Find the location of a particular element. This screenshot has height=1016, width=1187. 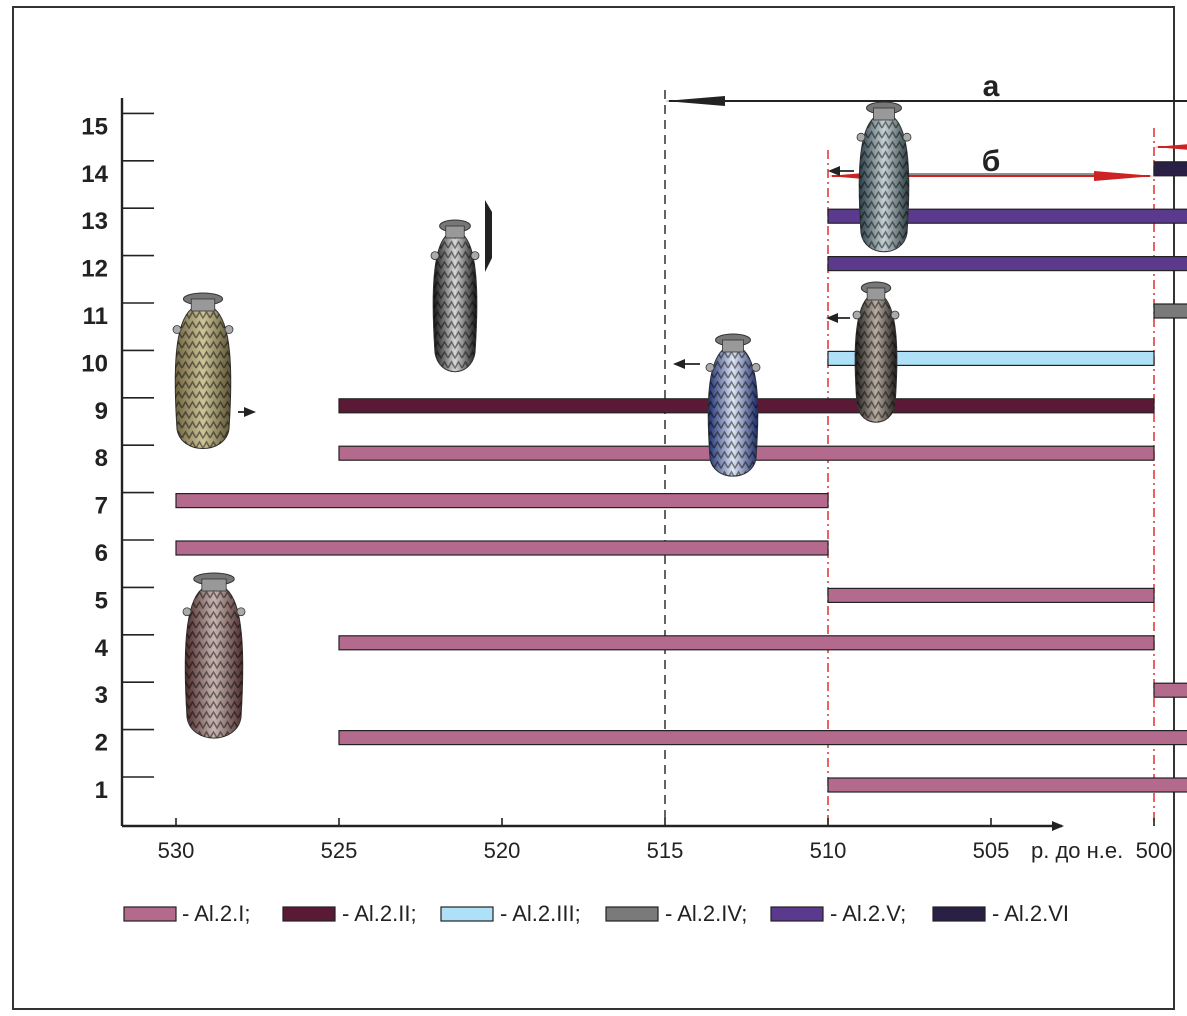

legend-label: - Al.2.II; is located at coordinates (379, 913).